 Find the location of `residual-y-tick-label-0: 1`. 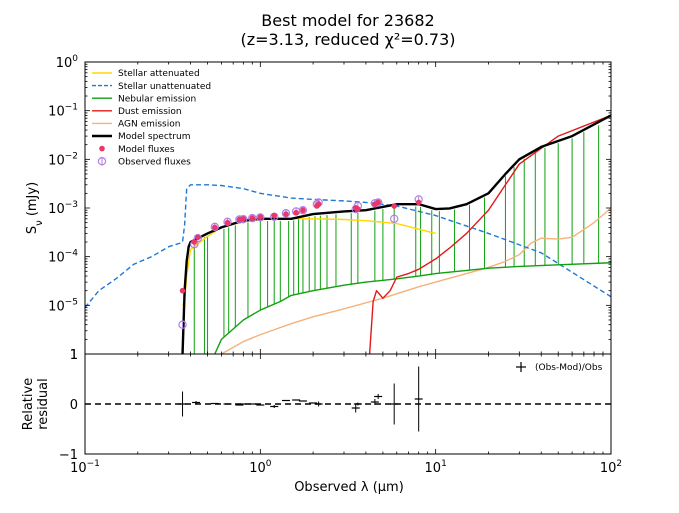

residual-y-tick-label-0: 1 is located at coordinates (74, 355).